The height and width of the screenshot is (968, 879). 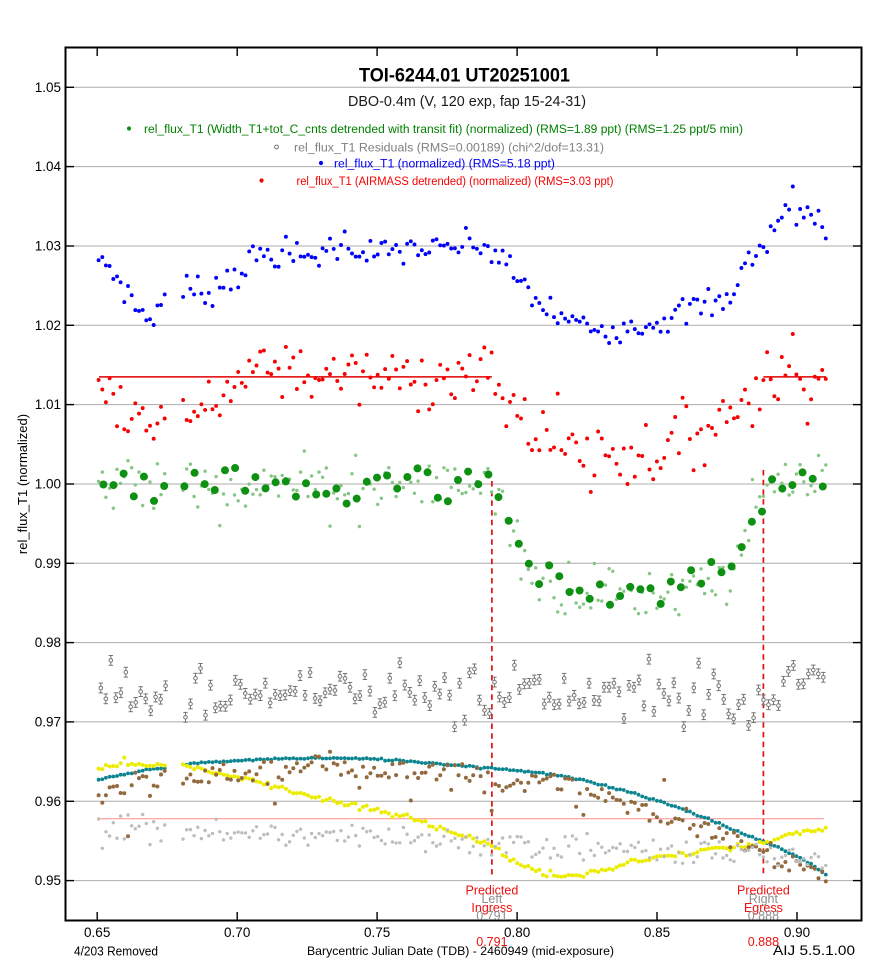 I want to click on svg-text: TOI-6244.01 UT20251001, so click(x=464, y=76).